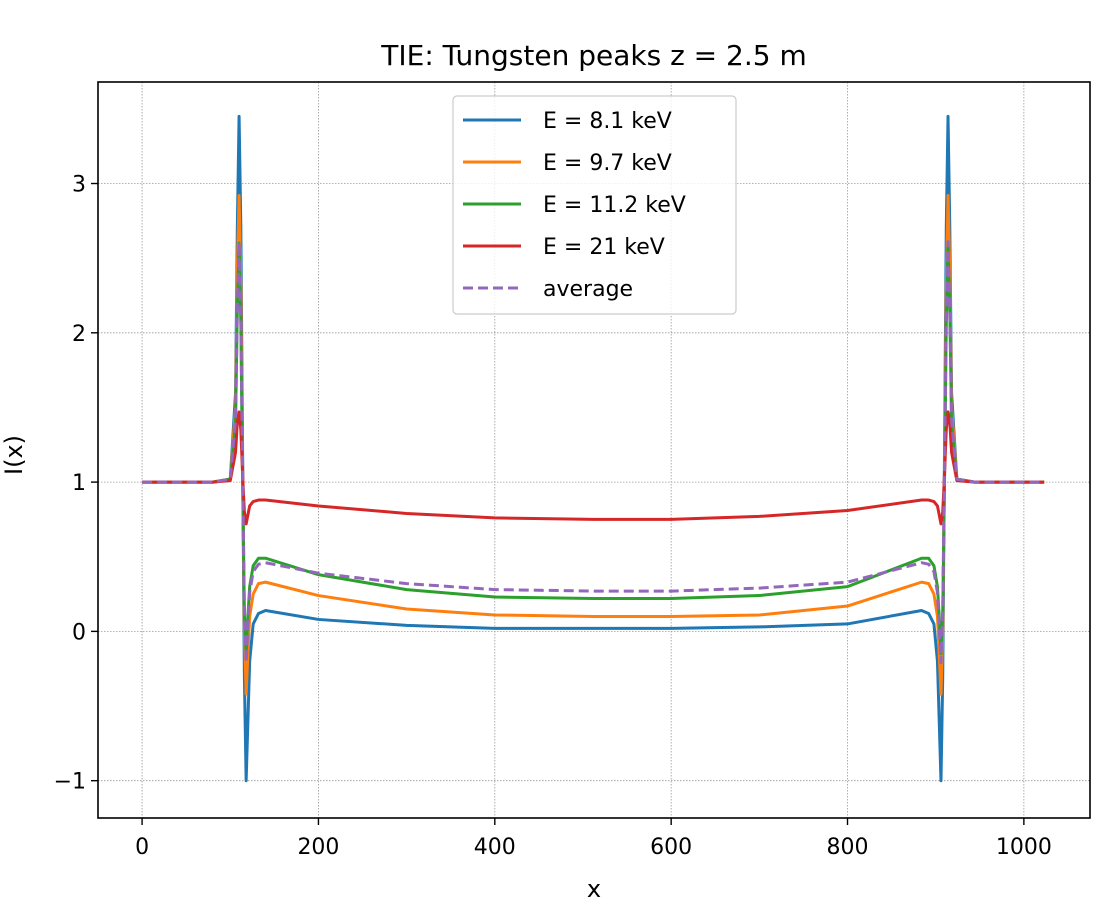  I want to click on legend-label: E = 8.1 keV, so click(607, 121).